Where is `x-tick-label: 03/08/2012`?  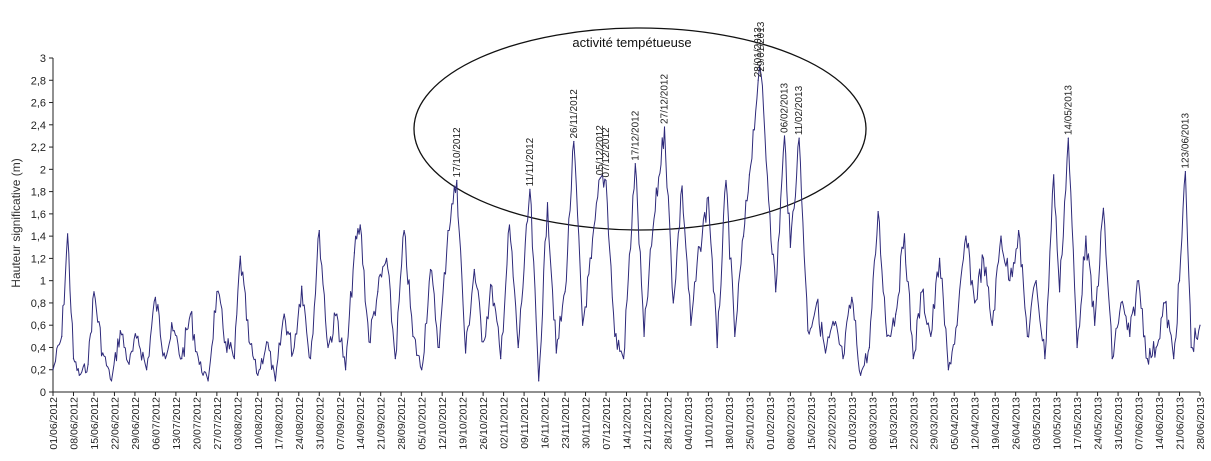 x-tick-label: 03/08/2012 is located at coordinates (238, 423).